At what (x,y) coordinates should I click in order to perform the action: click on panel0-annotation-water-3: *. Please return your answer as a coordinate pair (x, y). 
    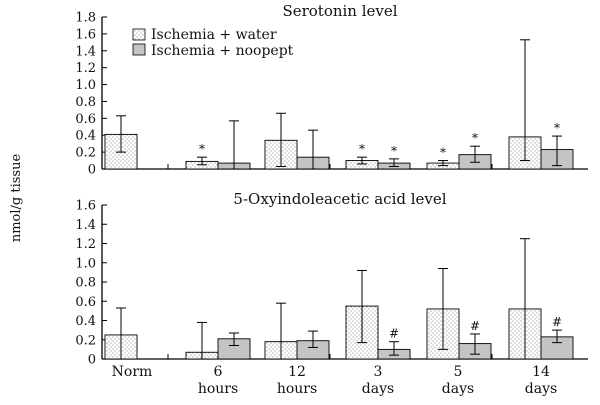
    Looking at the image, I should click on (443, 153).